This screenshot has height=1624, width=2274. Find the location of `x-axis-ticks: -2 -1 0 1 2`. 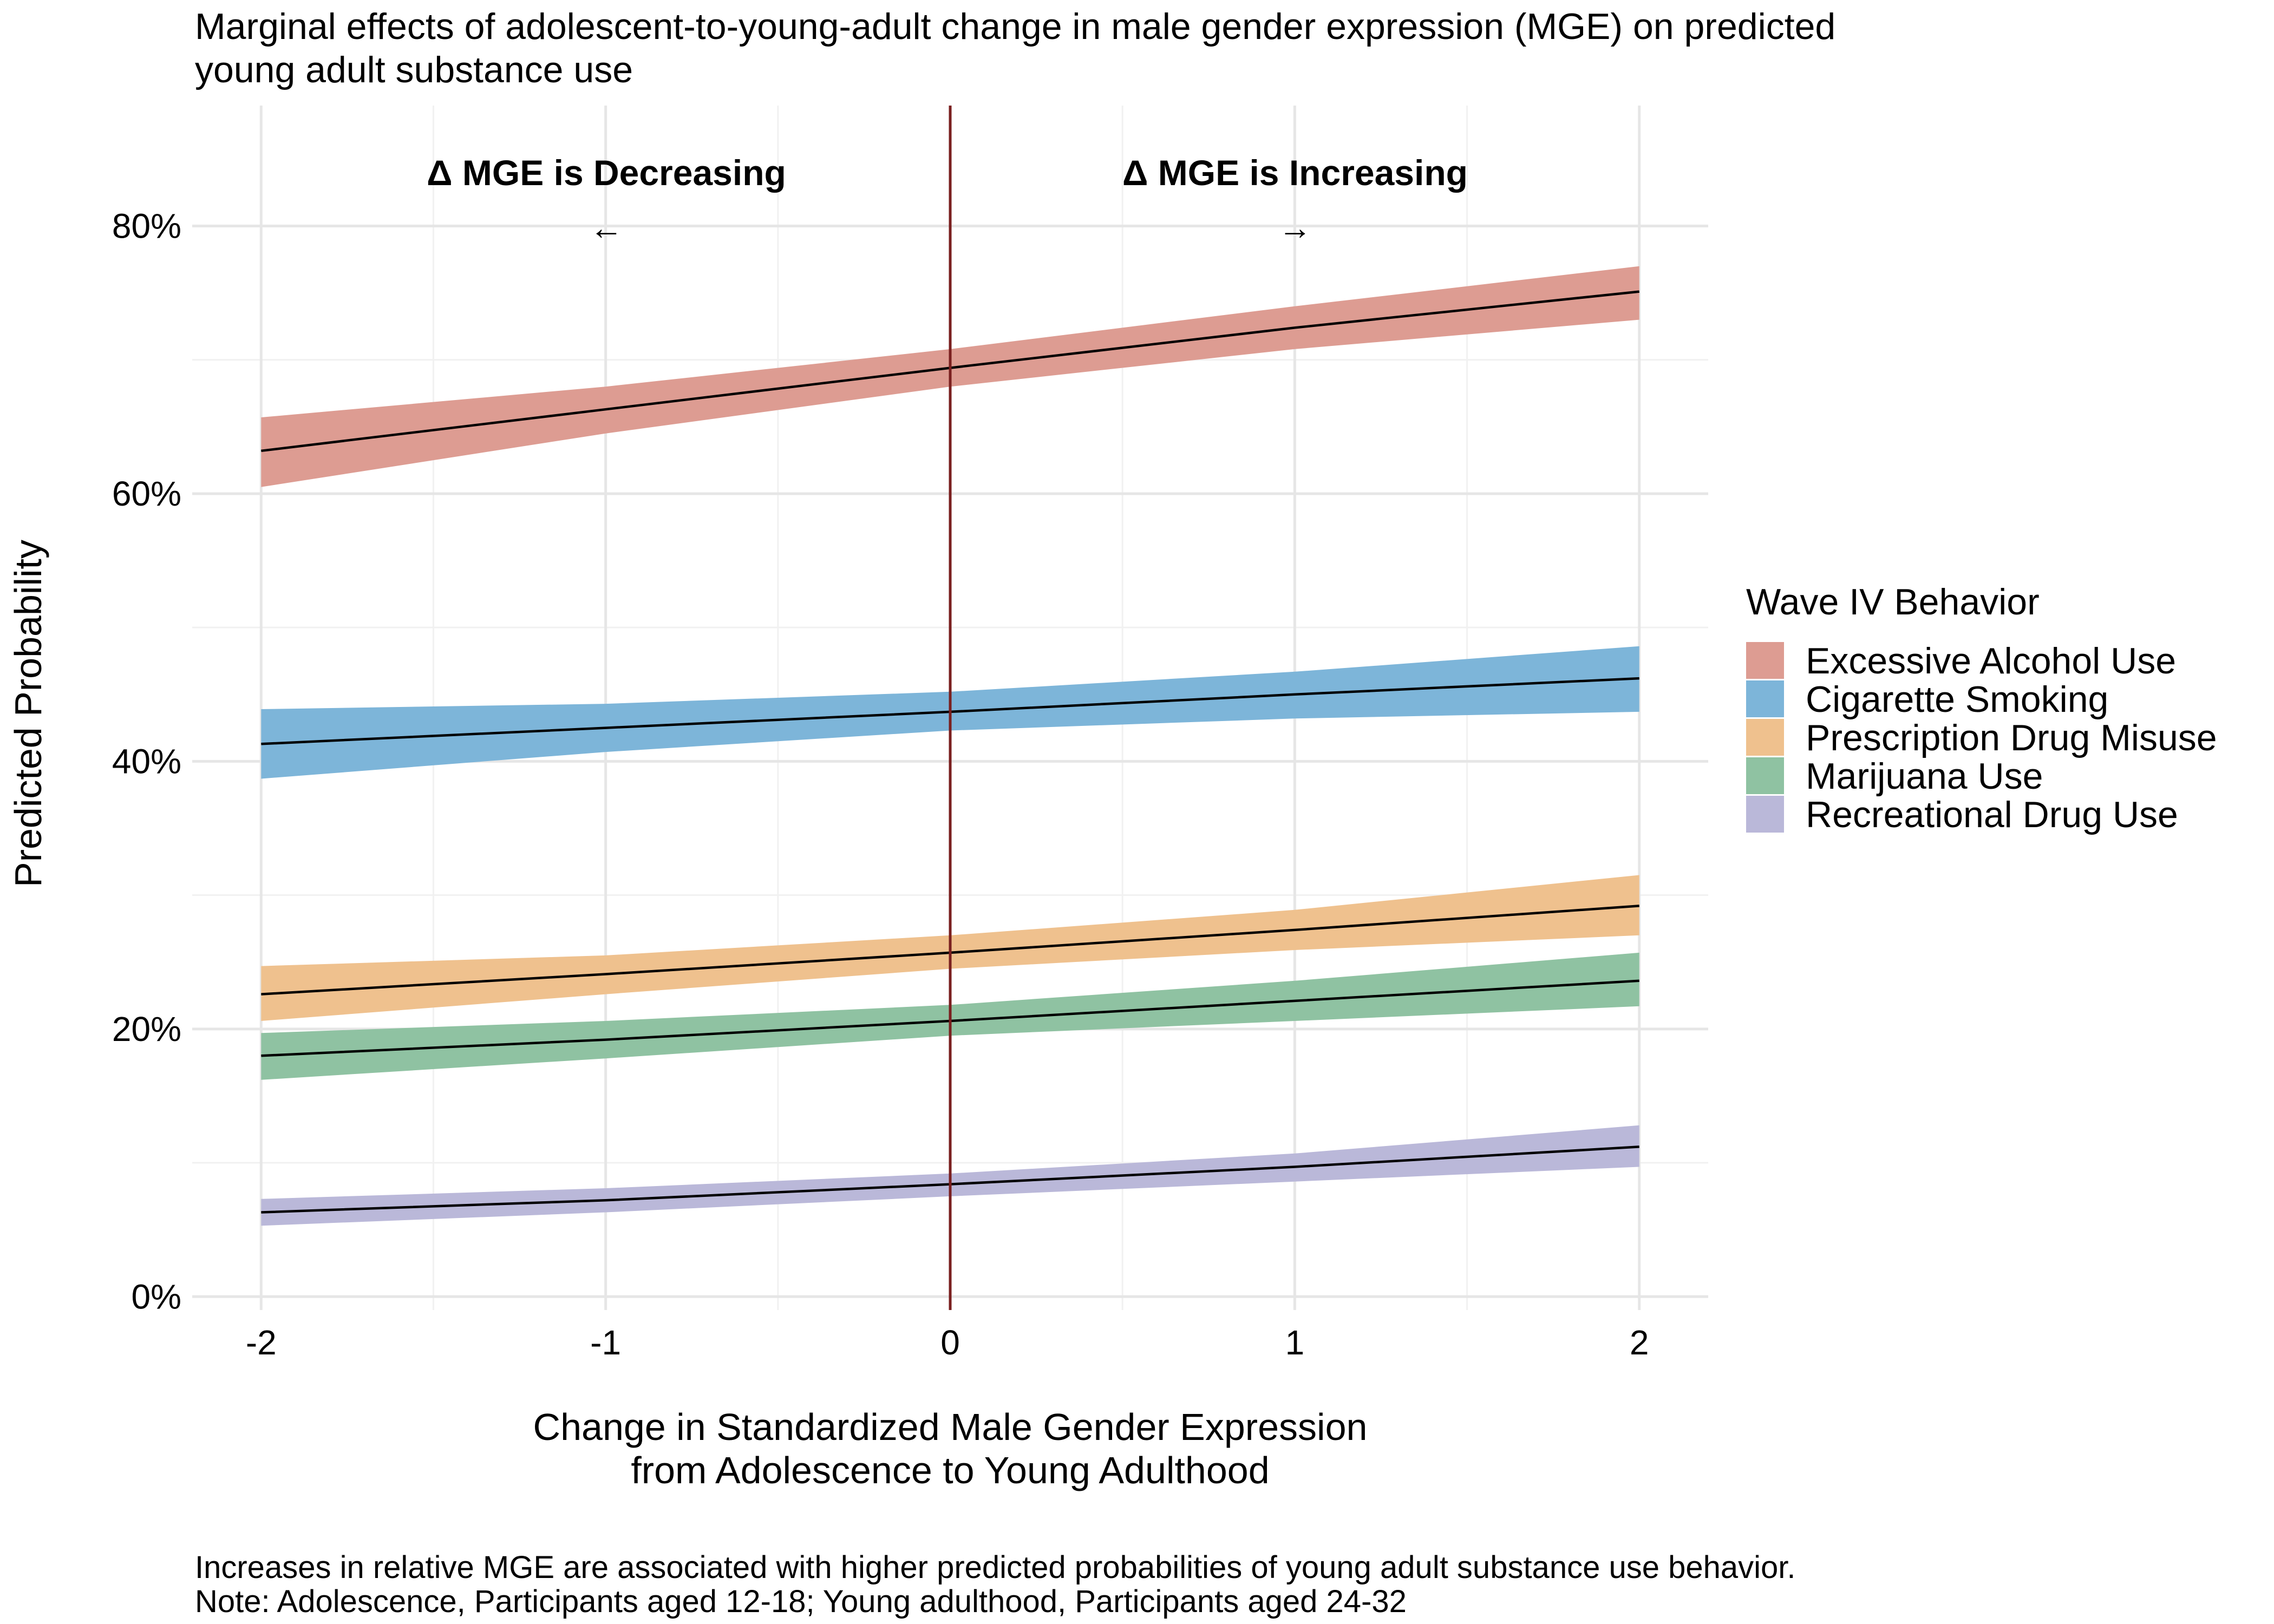

x-axis-ticks: -2 -1 0 1 2 is located at coordinates (948, 1343).